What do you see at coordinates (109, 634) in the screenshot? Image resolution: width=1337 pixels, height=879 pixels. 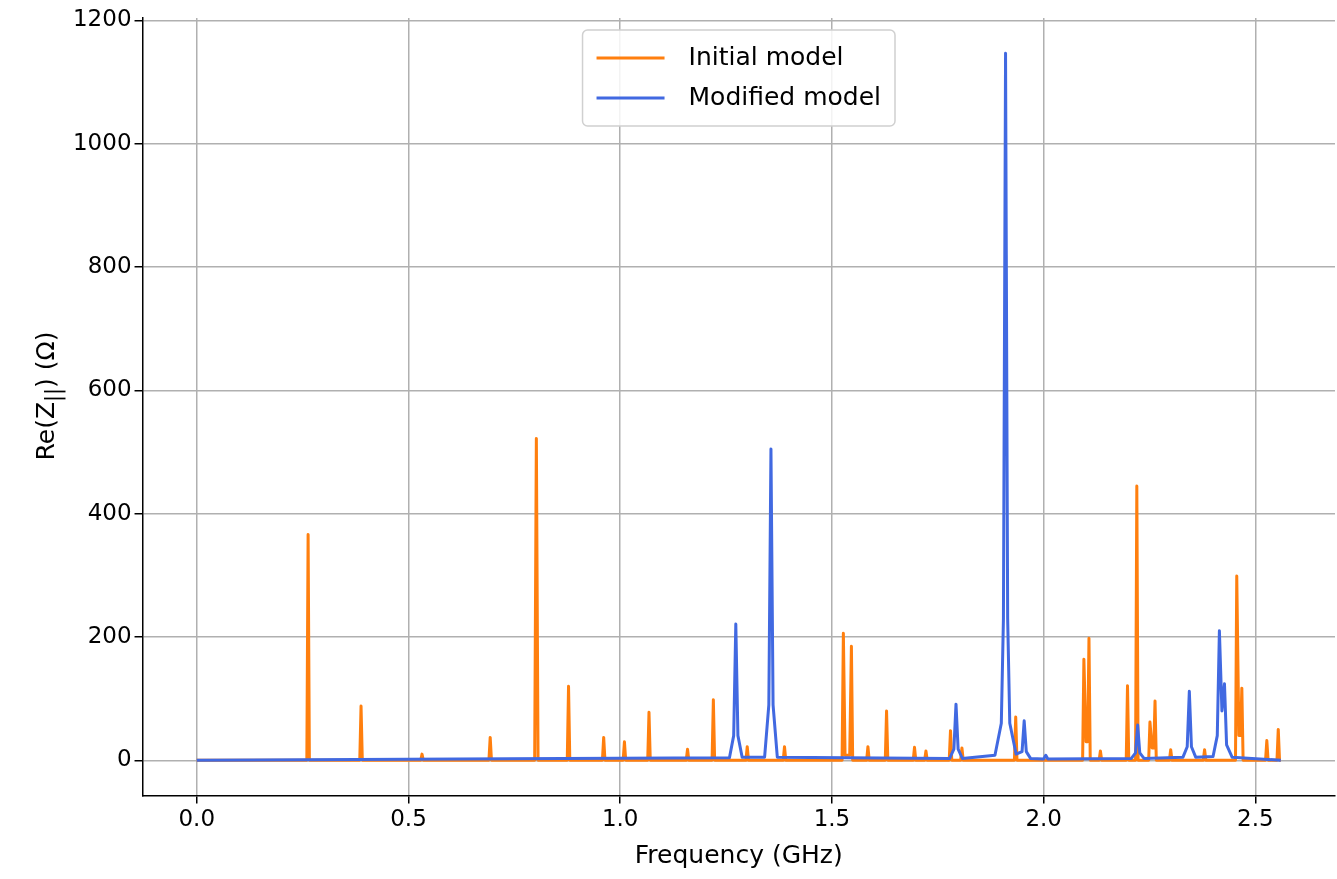 I see `y-tick-label: 200` at bounding box center [109, 634].